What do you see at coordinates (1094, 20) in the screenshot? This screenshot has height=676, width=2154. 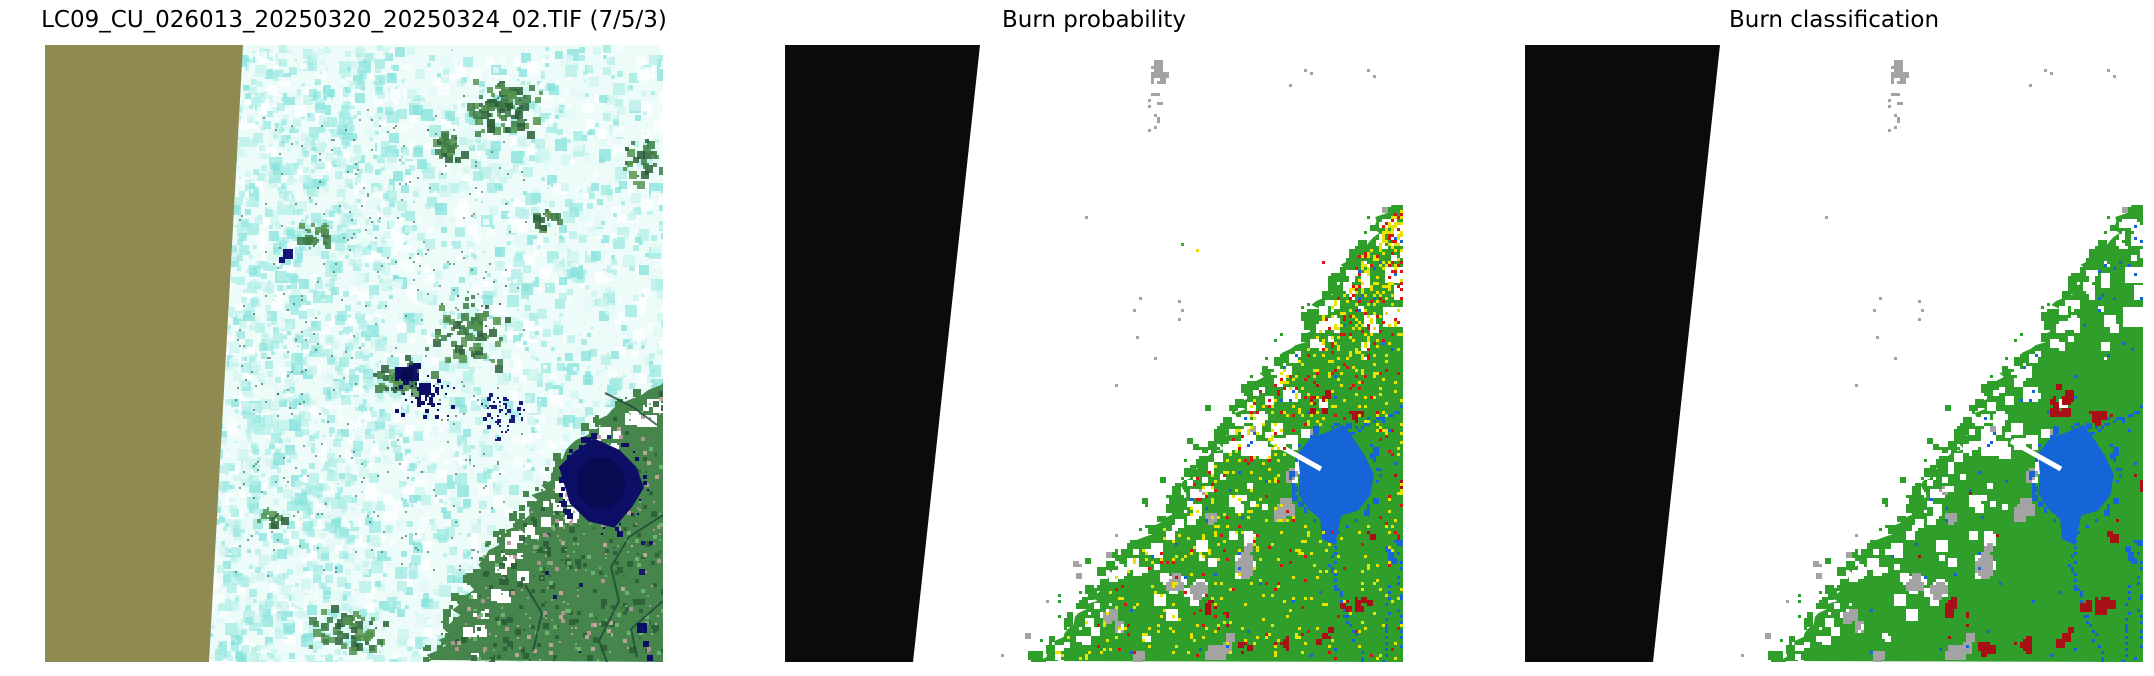 I see `panel-title-probability: Burn probability` at bounding box center [1094, 20].